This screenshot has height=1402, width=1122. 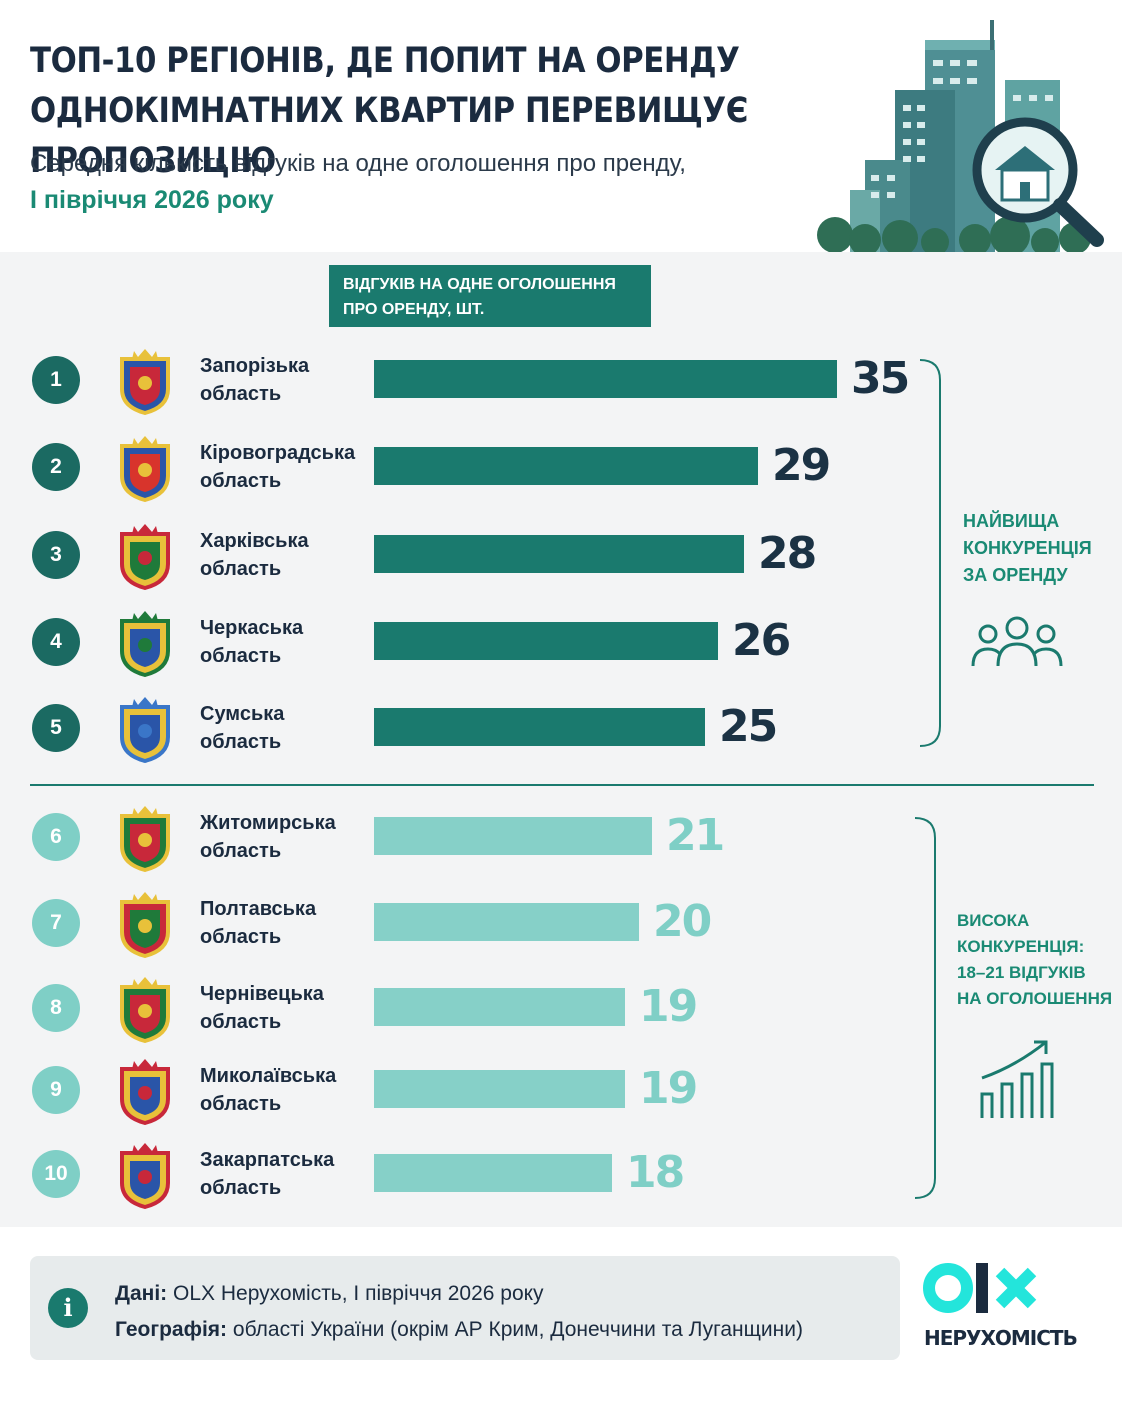 What do you see at coordinates (152, 200) in the screenshot?
I see `period-label: І півріччя 2026 року` at bounding box center [152, 200].